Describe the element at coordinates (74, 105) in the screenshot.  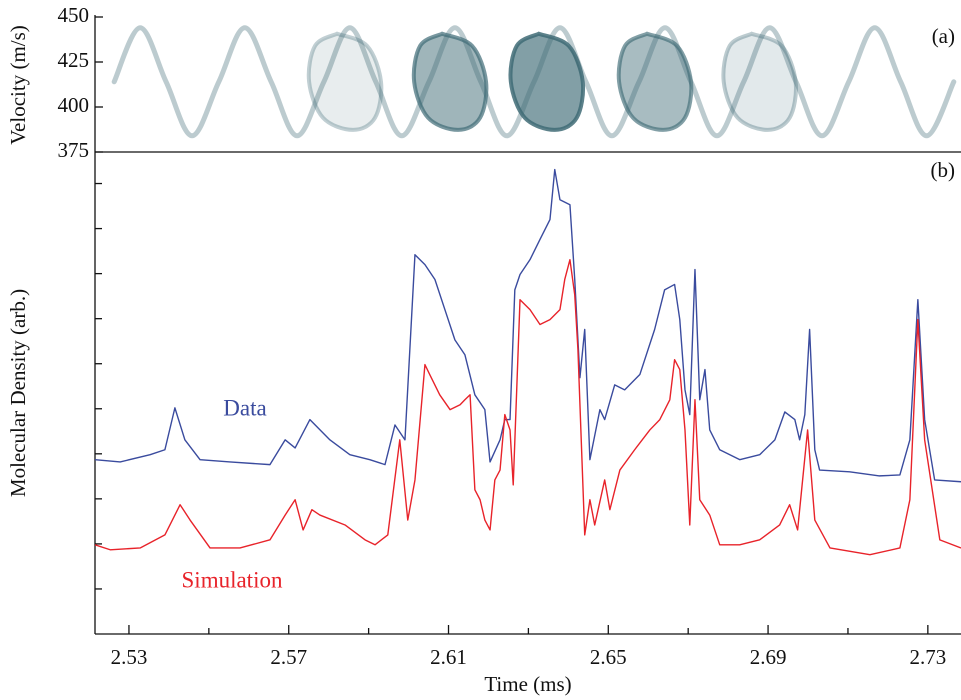
I see `y-tick-label: 400` at that location.